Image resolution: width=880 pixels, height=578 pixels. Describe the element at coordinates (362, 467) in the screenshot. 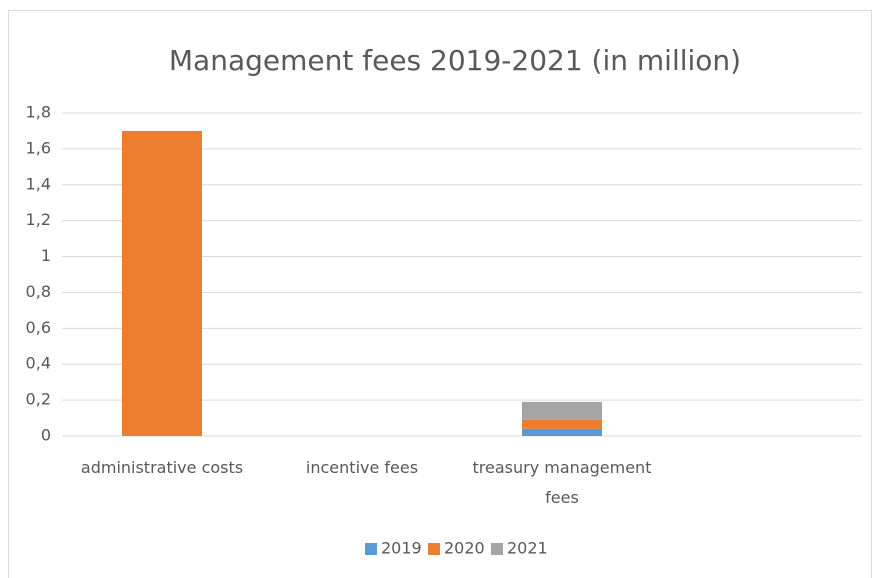

I see `x-tick-label: incentive fees` at that location.